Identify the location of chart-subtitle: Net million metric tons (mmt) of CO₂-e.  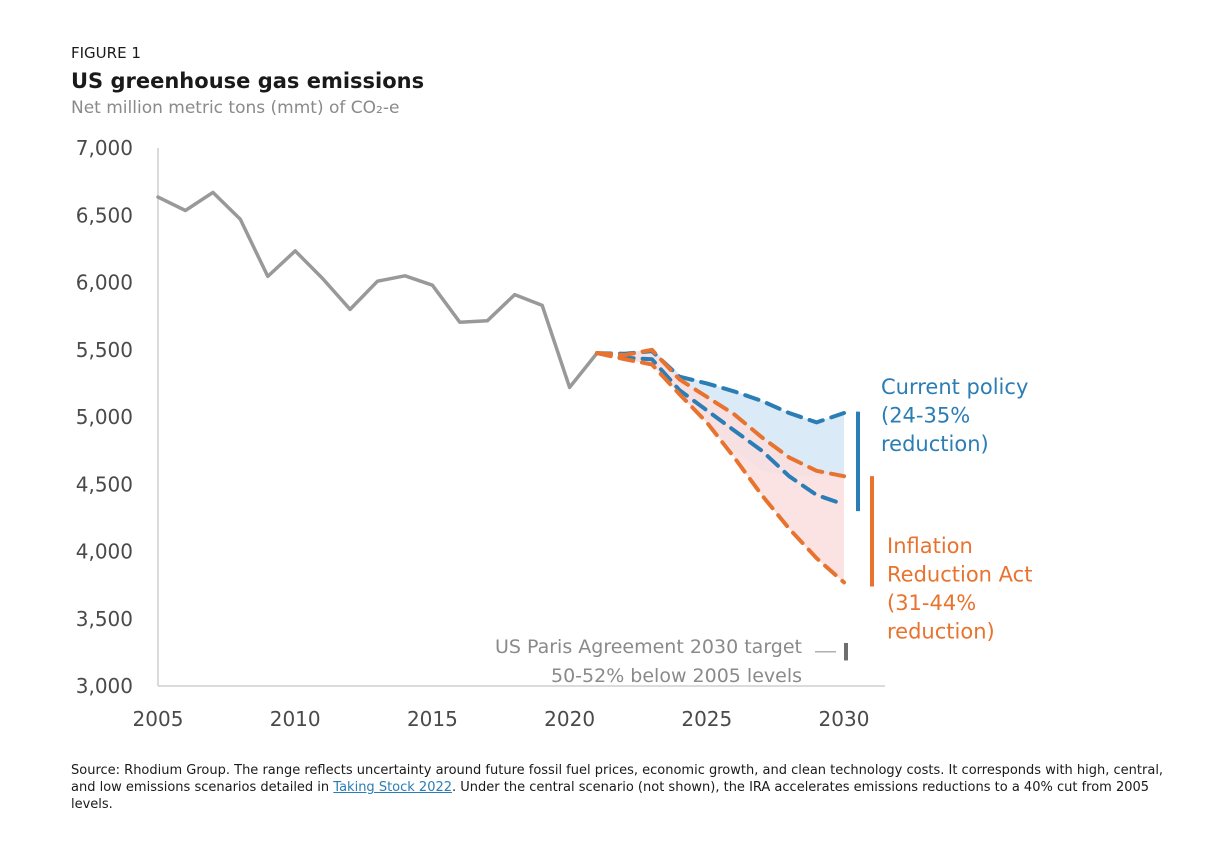
(235, 108).